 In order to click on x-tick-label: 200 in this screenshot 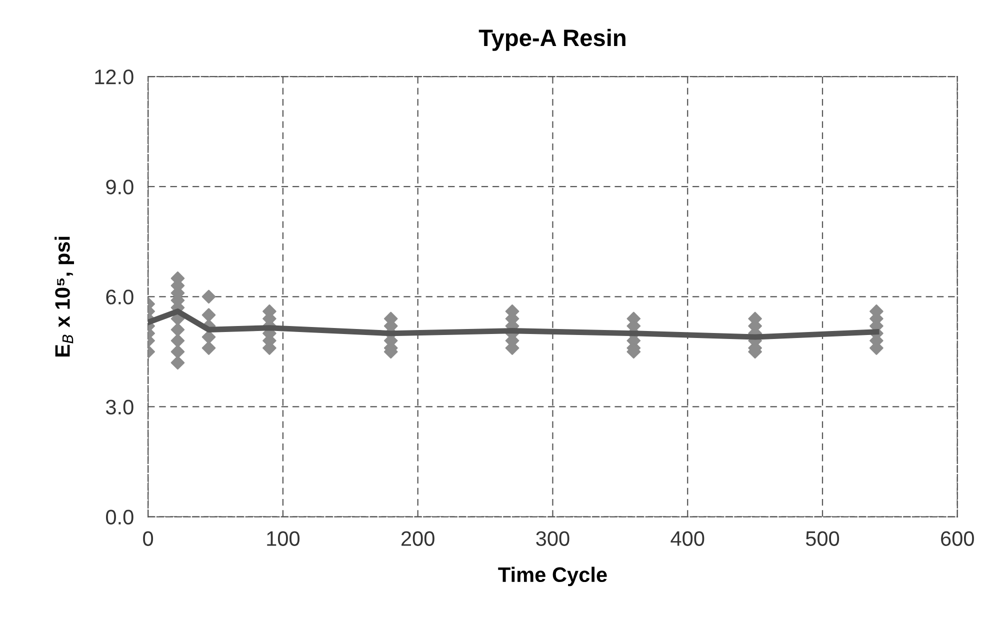, I will do `click(418, 538)`.